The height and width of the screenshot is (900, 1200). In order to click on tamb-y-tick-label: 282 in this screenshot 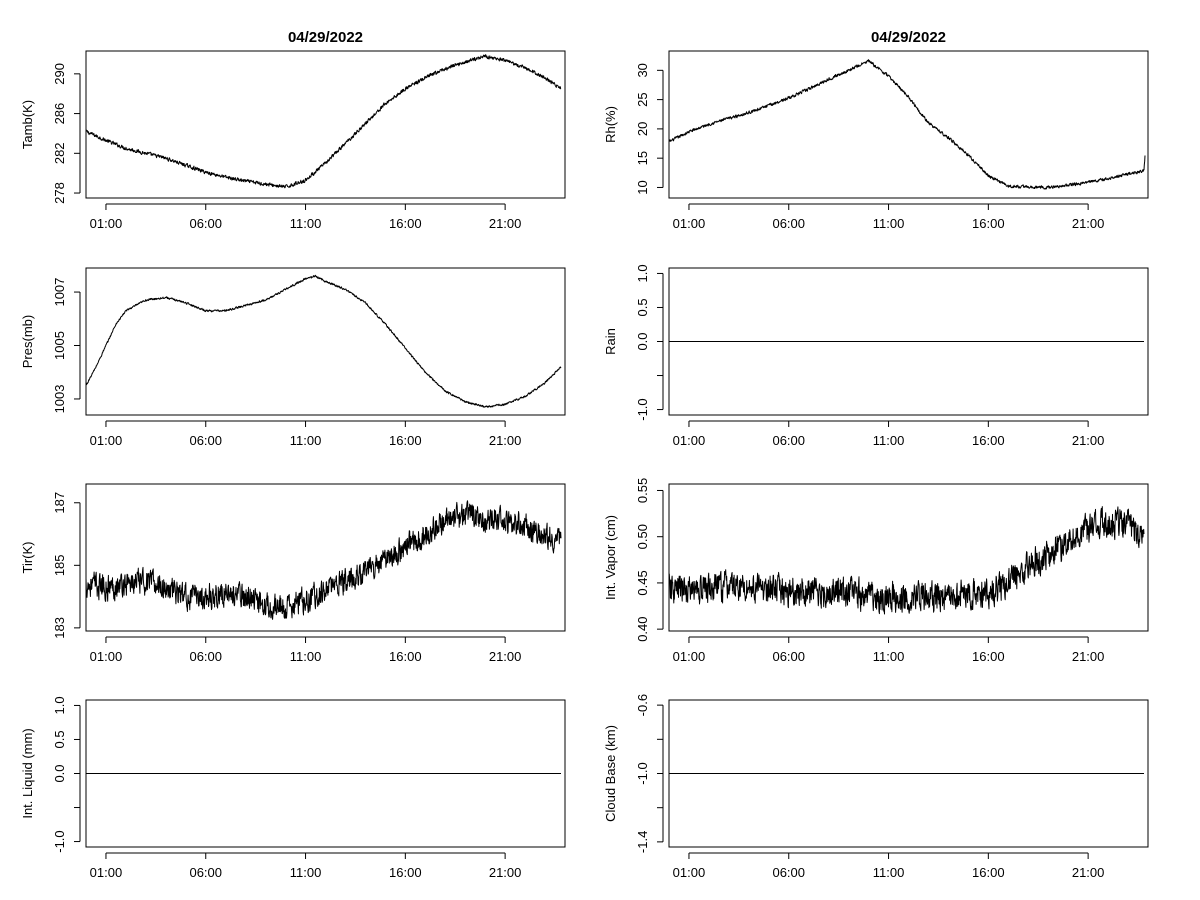, I will do `click(59, 153)`.